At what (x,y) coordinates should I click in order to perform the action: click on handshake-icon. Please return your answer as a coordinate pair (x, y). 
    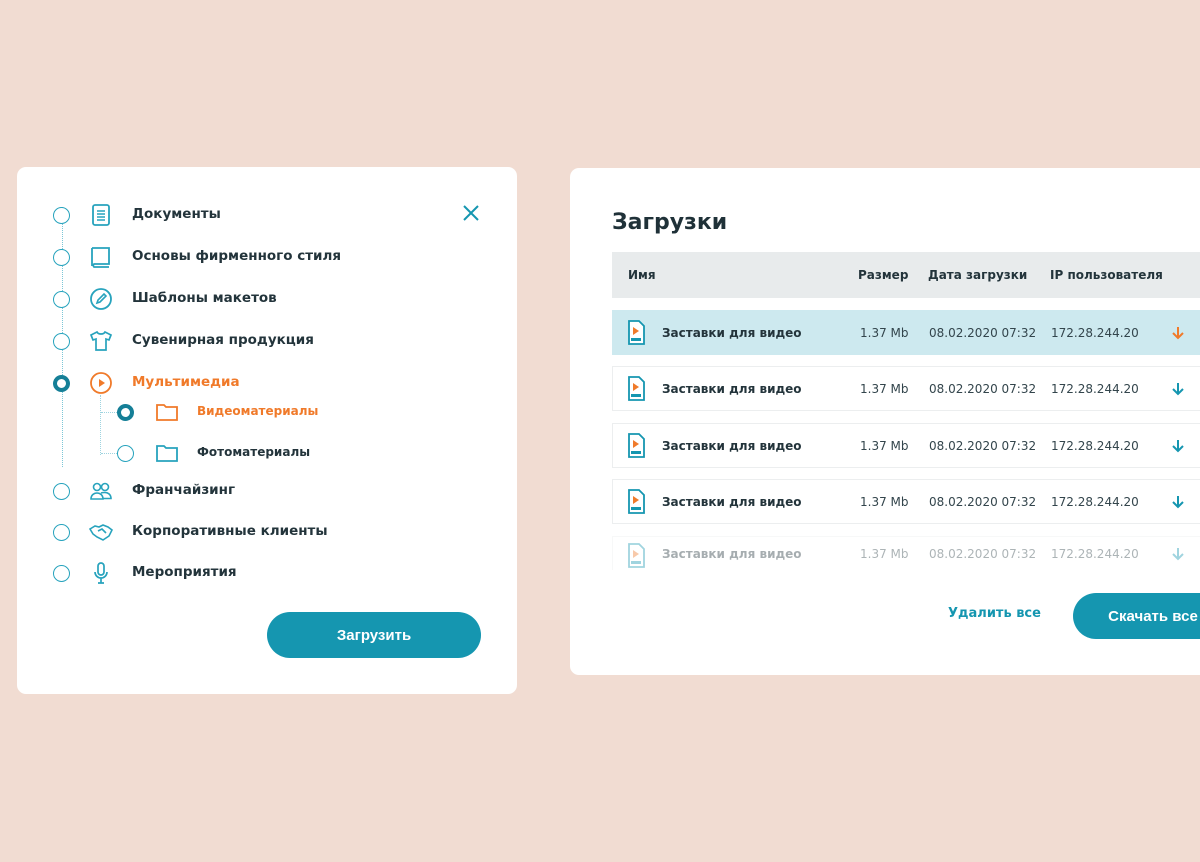
    Looking at the image, I should click on (101, 532).